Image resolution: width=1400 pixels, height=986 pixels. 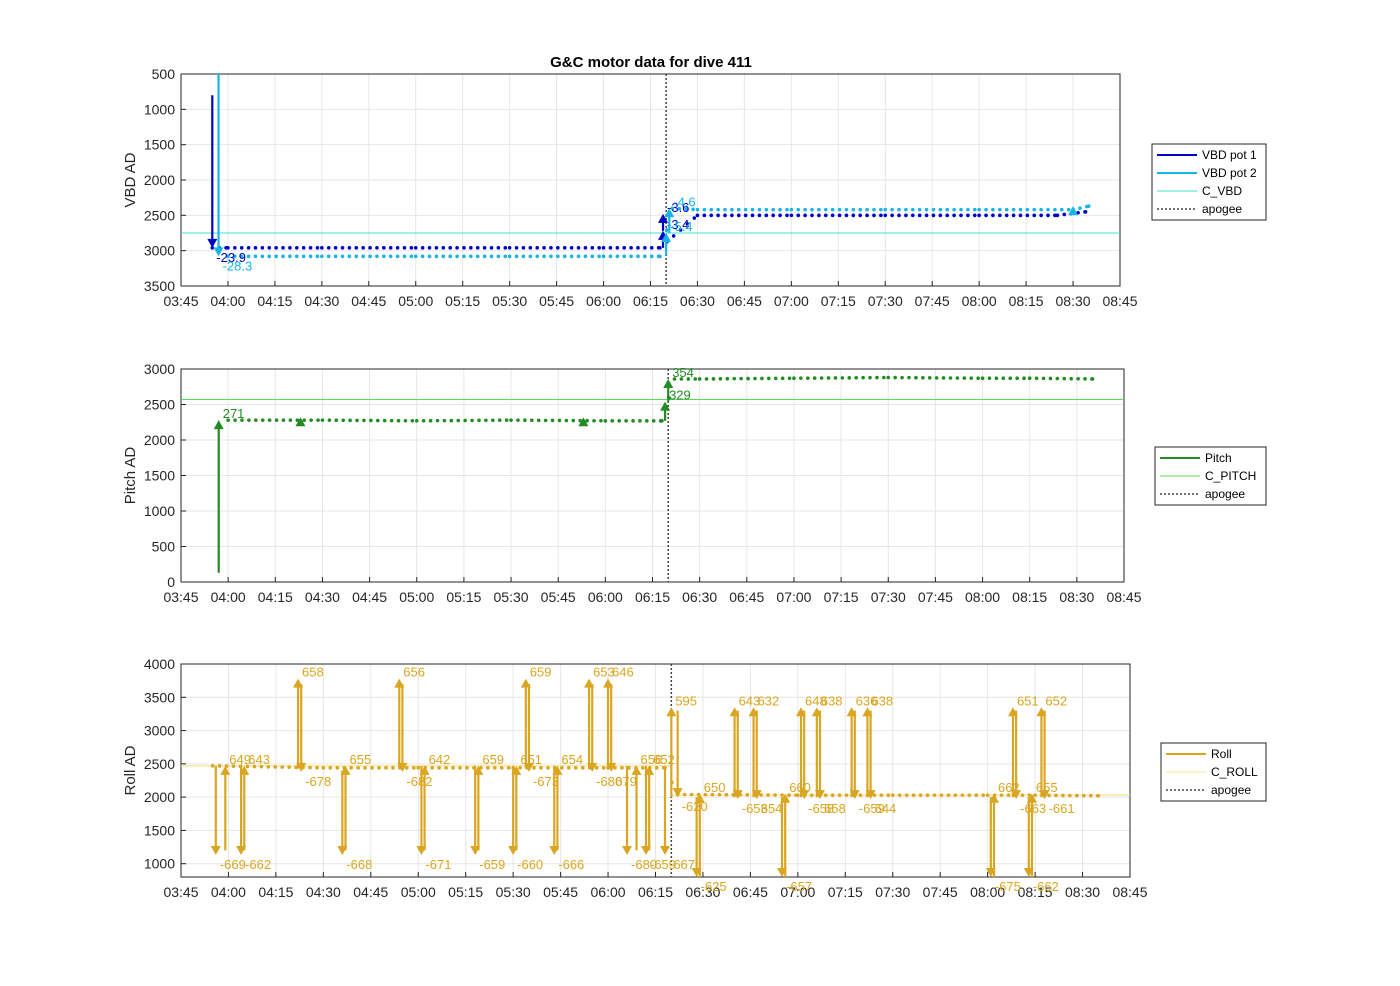 I want to click on arrow-label: 652, so click(x=664, y=759).